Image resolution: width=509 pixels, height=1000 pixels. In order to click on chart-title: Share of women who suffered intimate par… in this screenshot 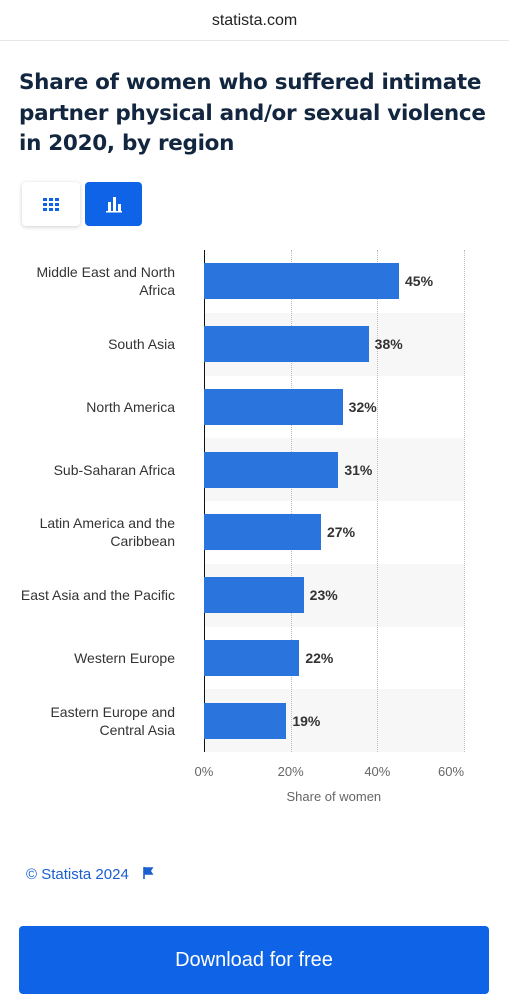, I will do `click(252, 113)`.